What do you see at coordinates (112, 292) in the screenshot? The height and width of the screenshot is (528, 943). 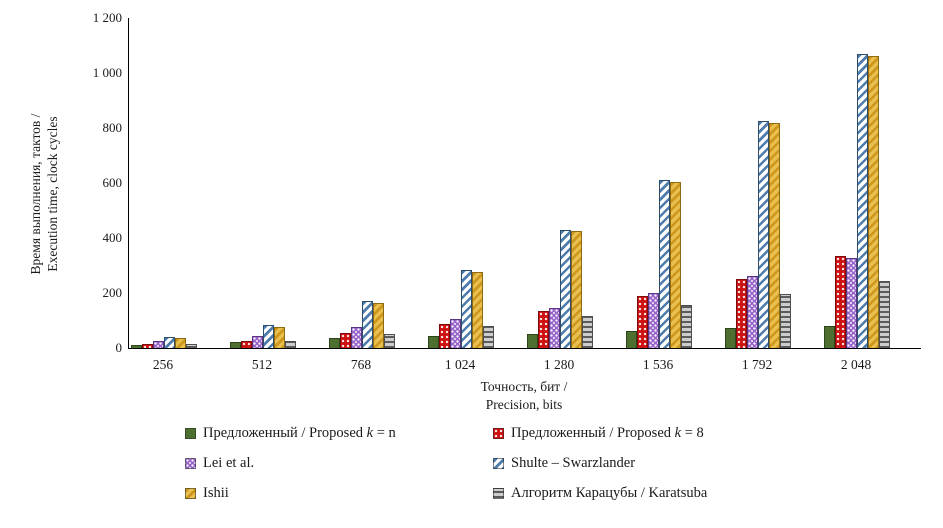 I see `y-tick-label: 200` at bounding box center [112, 292].